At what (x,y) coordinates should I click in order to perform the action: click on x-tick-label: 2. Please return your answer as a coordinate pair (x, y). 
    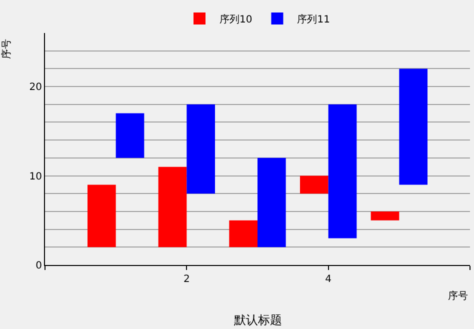
    Looking at the image, I should click on (186, 279).